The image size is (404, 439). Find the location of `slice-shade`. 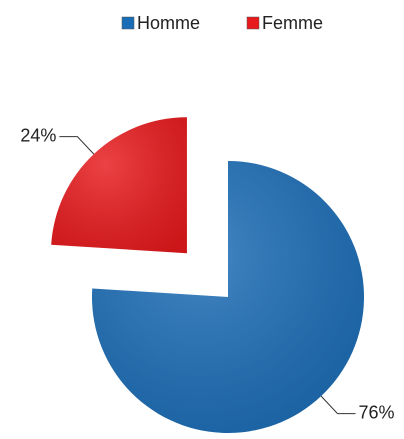

slice-shade is located at coordinates (119, 185).